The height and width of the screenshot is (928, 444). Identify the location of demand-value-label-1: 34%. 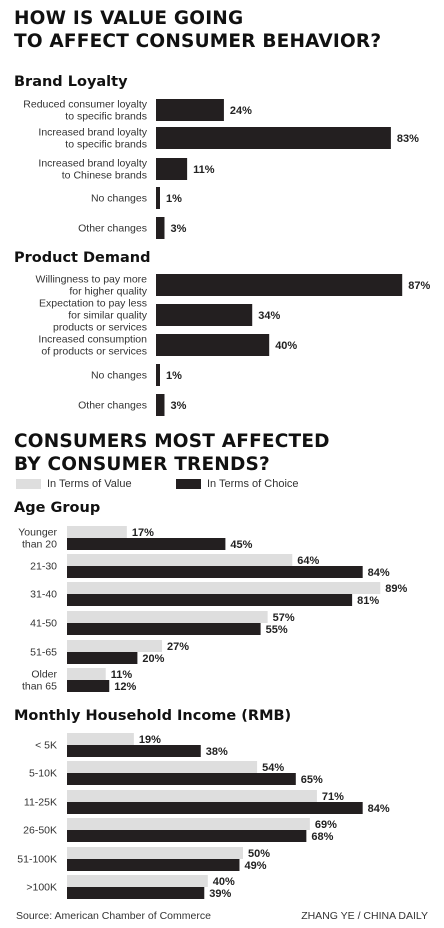
(269, 316).